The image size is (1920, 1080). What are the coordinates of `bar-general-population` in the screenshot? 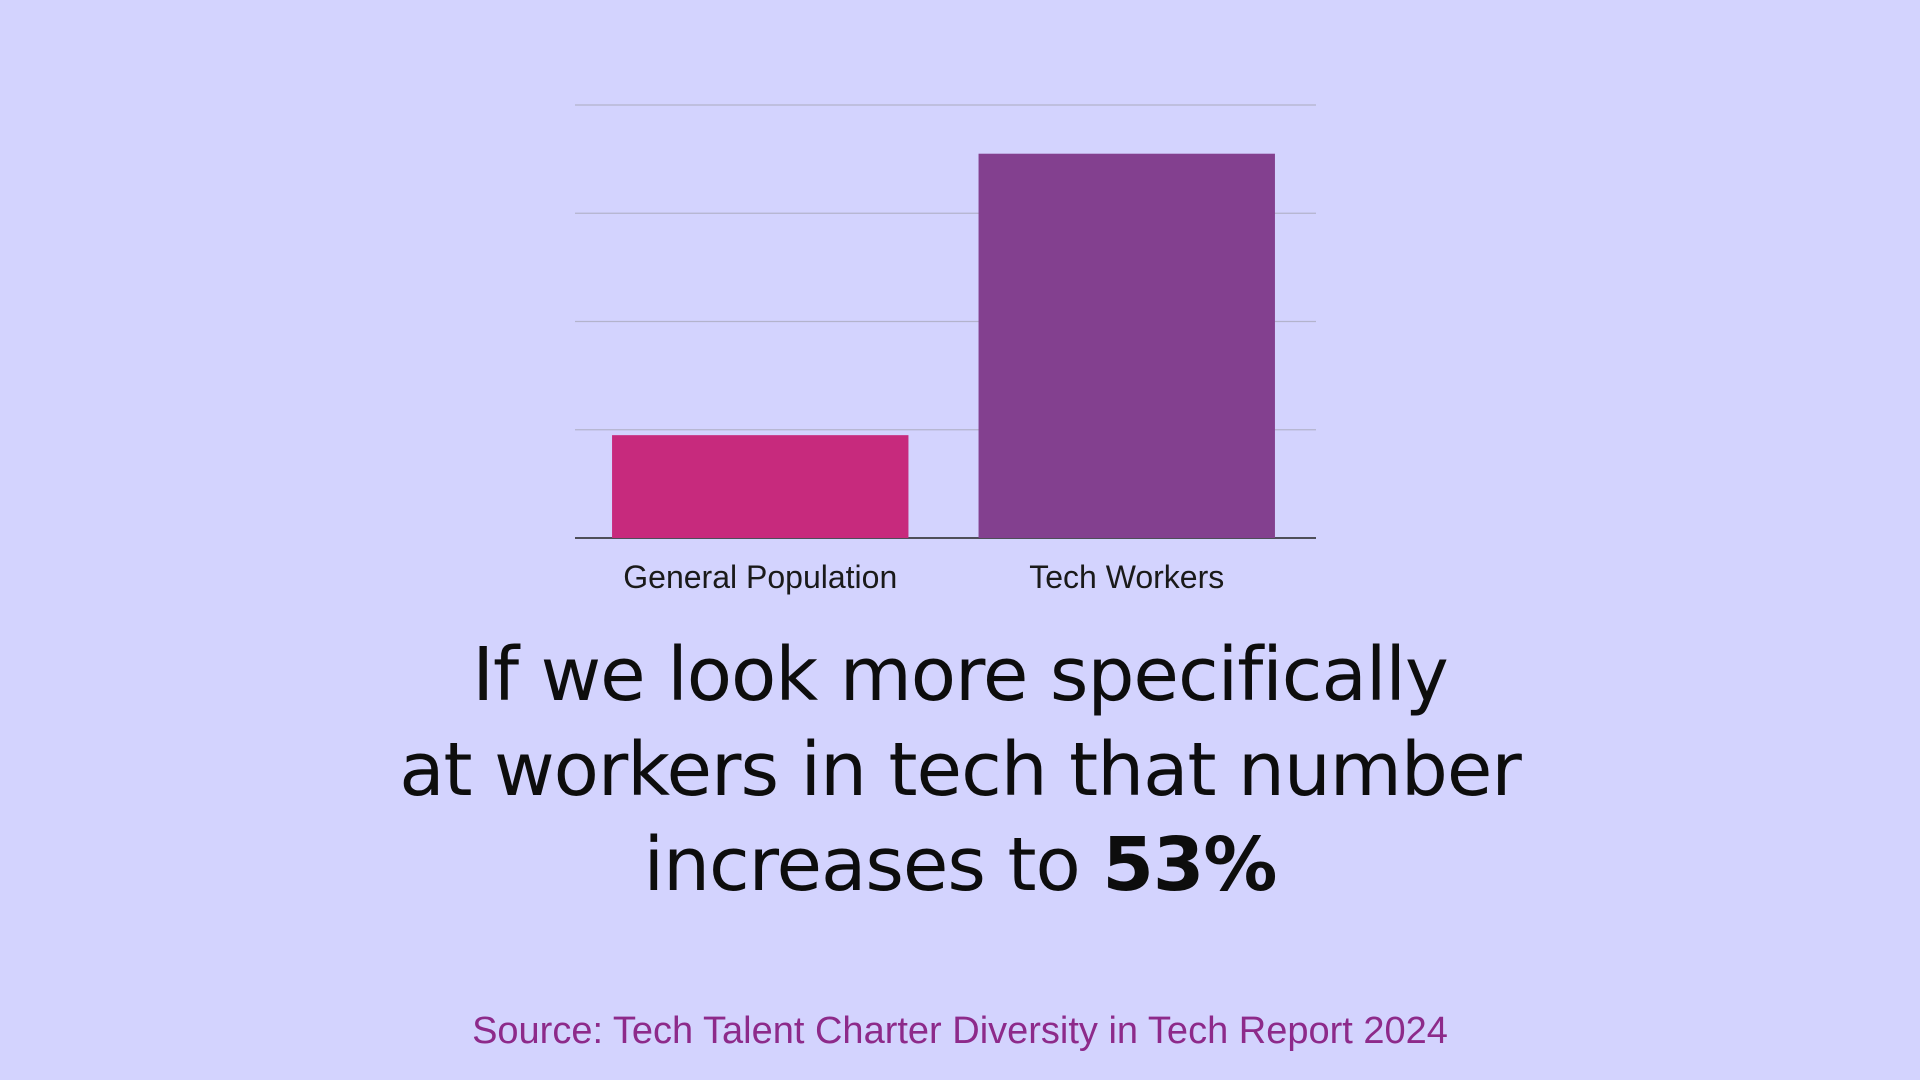 It's located at (760, 486).